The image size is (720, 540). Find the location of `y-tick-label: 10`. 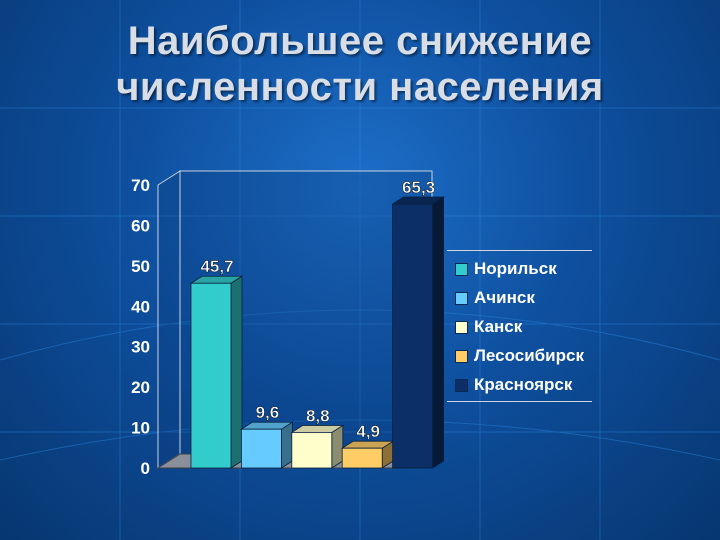

y-tick-label: 10 is located at coordinates (140, 428).